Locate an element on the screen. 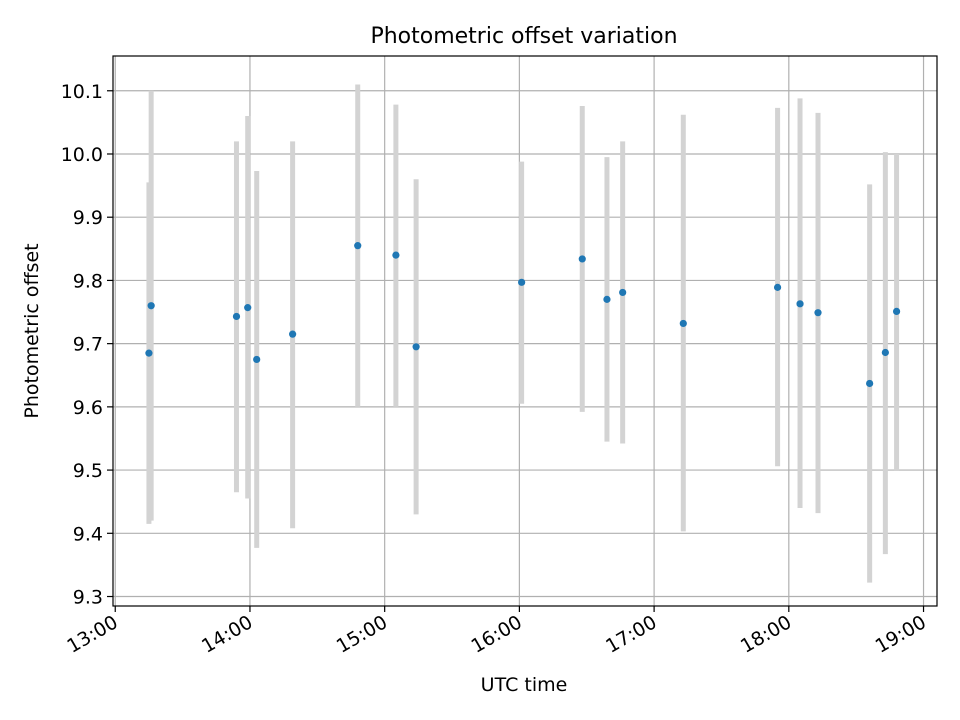  y-axis-ticks: 9.3 9.4 9.5 9.6 9.7 9.8 9.9 10.0 10.1 is located at coordinates (87, 345).